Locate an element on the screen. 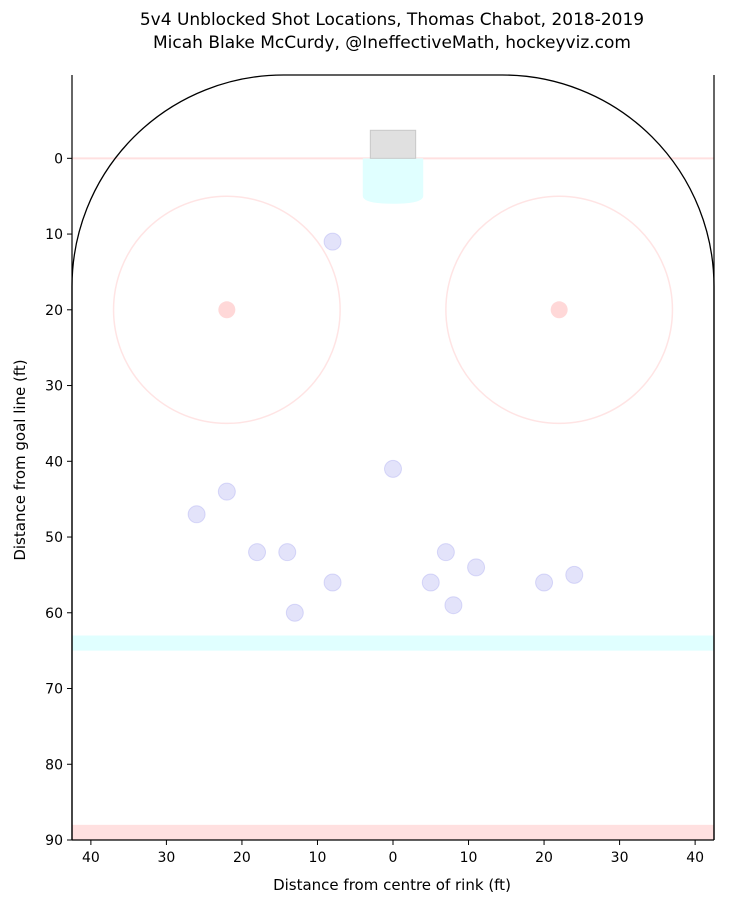 Image resolution: width=730 pixels, height=905 pixels. faceoff-circle-right is located at coordinates (559, 310).